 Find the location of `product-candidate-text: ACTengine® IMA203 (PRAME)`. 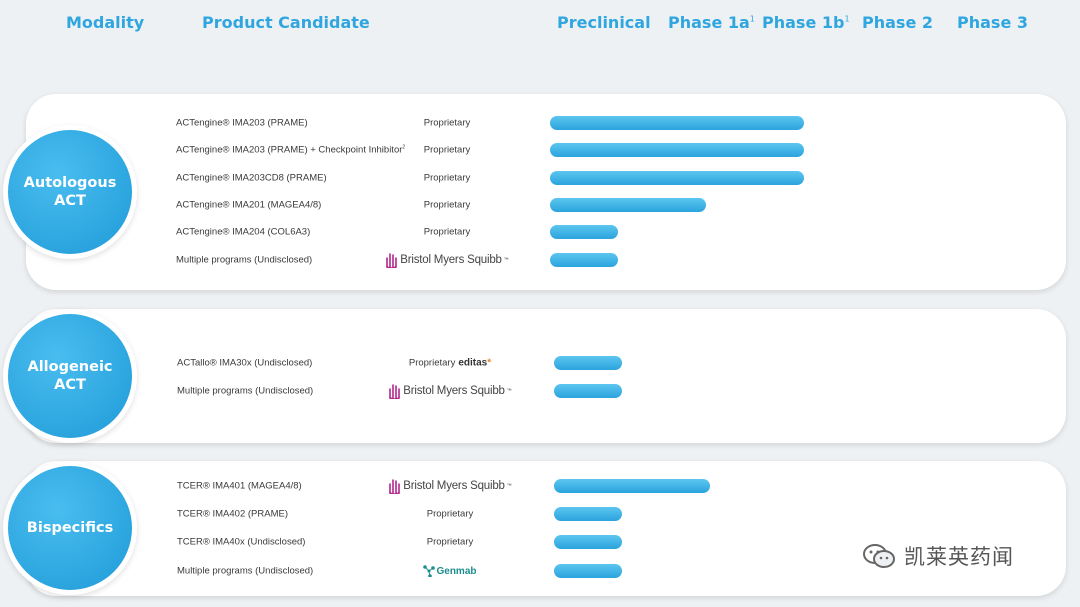

product-candidate-text: ACTengine® IMA203 (PRAME) is located at coordinates (242, 123).